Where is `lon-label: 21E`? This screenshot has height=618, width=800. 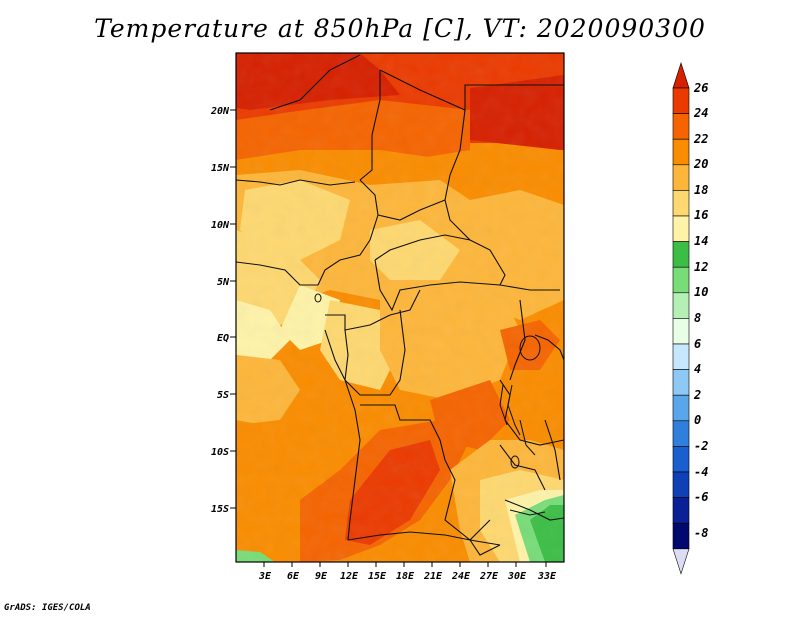 lon-label: 21E is located at coordinates (433, 576).